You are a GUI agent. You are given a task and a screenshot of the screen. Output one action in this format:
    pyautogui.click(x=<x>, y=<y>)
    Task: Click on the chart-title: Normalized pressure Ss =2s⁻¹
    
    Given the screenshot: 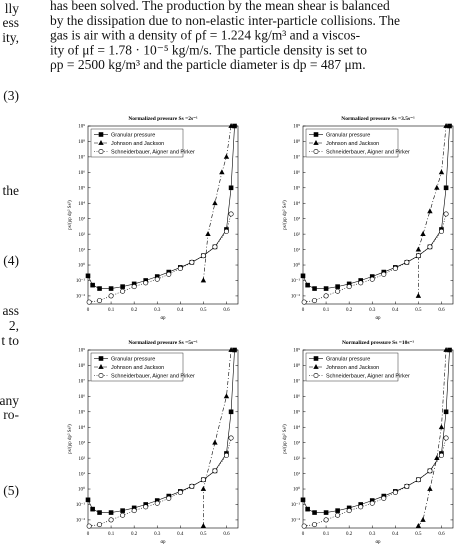 What is the action you would take?
    pyautogui.click(x=163, y=119)
    